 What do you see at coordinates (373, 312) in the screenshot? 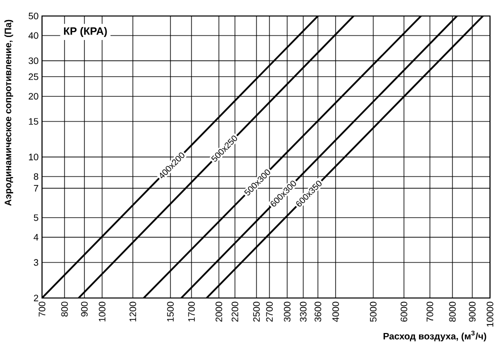
I see `x-tick-label: 5000` at bounding box center [373, 312].